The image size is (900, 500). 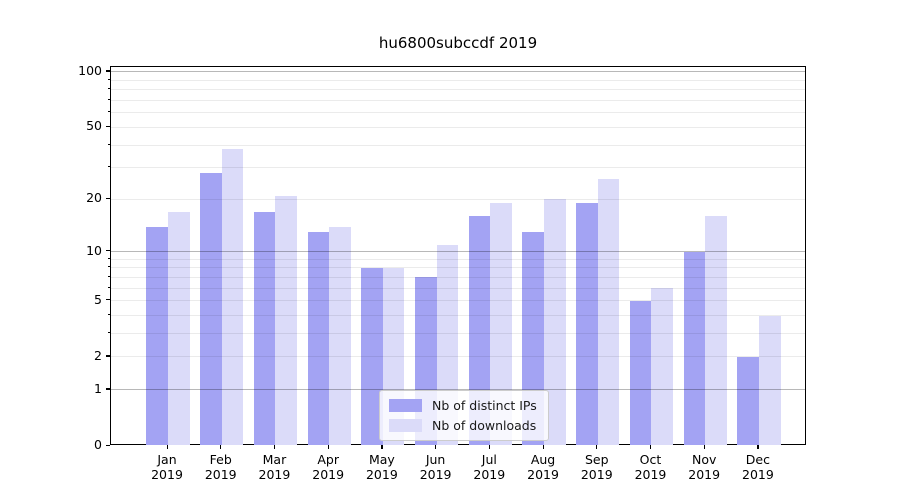 I want to click on x-tick-label-jun: Jun 2019, so click(x=436, y=467).